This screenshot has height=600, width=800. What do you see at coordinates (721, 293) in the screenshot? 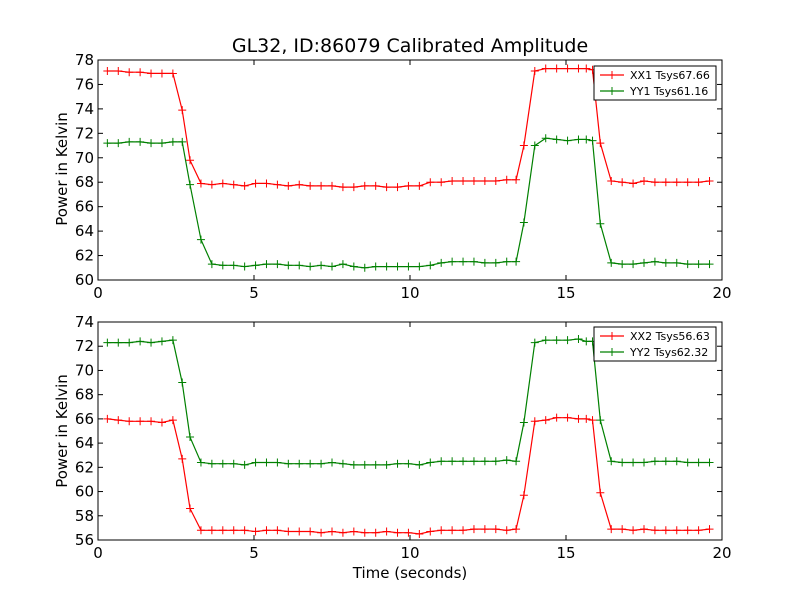
I see `x-tick-label: 20` at bounding box center [721, 293].